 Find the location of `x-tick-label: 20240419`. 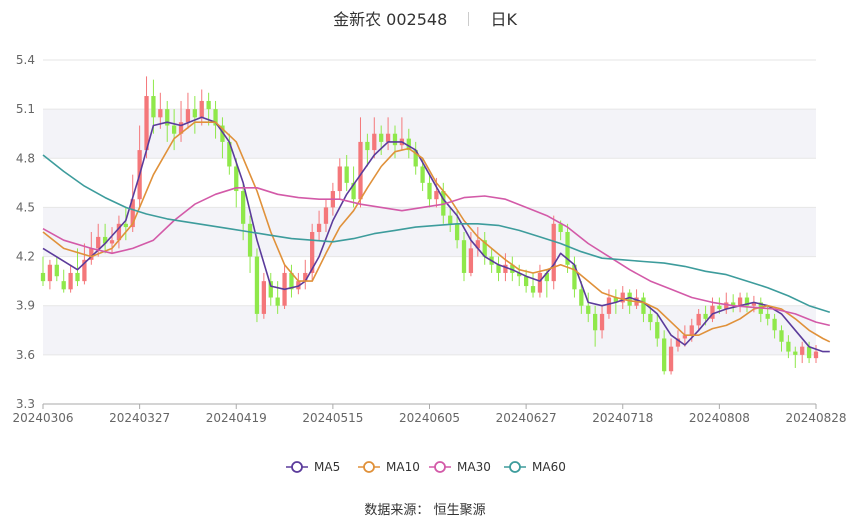

x-tick-label: 20240419 is located at coordinates (236, 418).